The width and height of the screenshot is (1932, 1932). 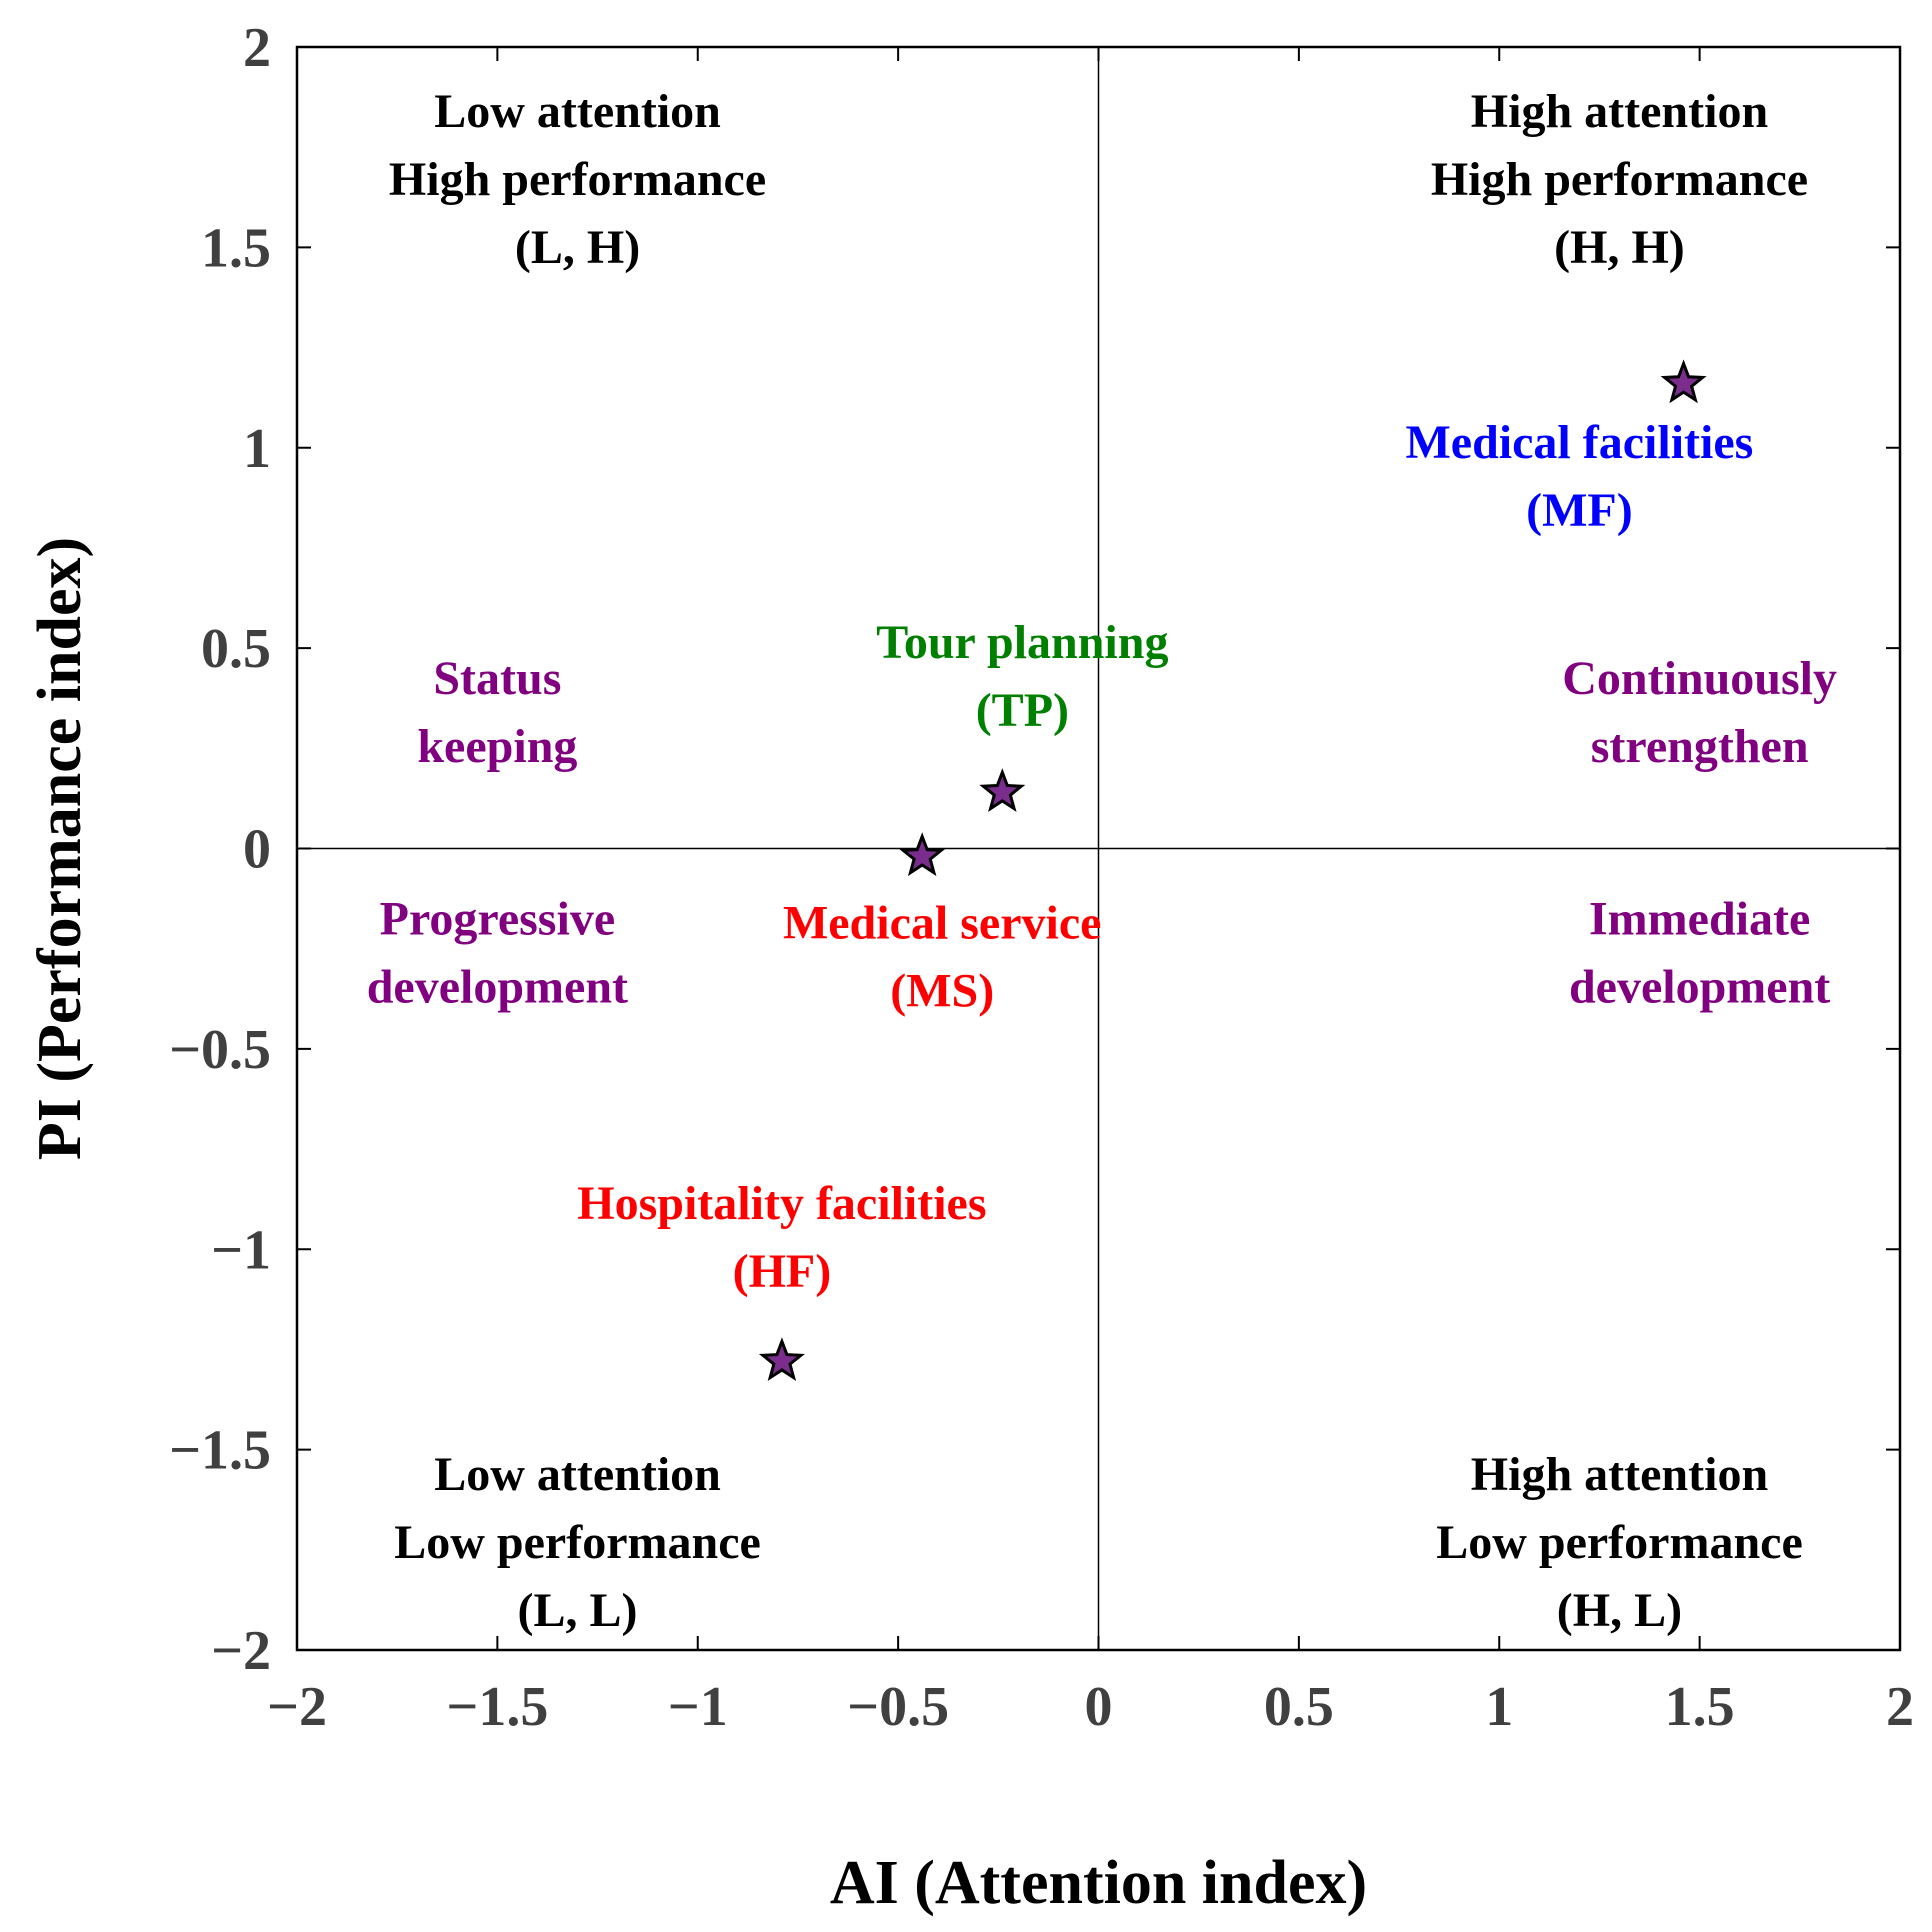 What do you see at coordinates (257, 48) in the screenshot?
I see `y-tick-label: 2` at bounding box center [257, 48].